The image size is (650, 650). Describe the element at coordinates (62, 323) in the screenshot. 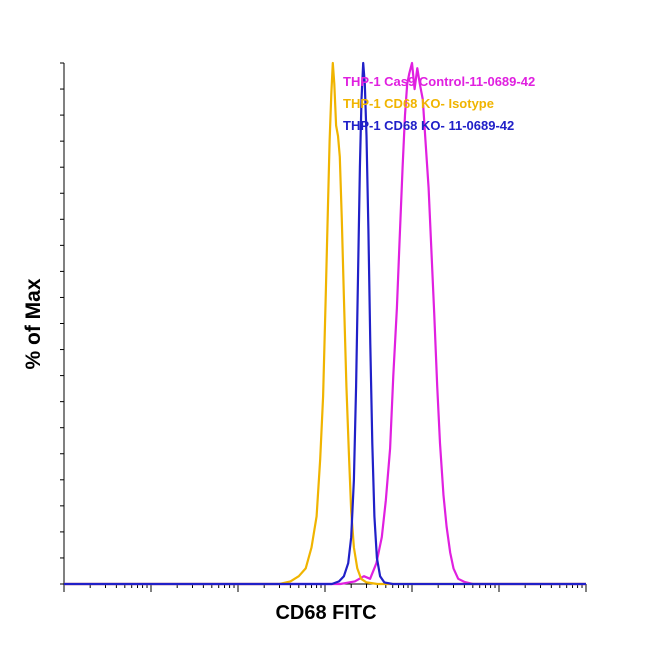

I see `y-axis-ticks` at that location.